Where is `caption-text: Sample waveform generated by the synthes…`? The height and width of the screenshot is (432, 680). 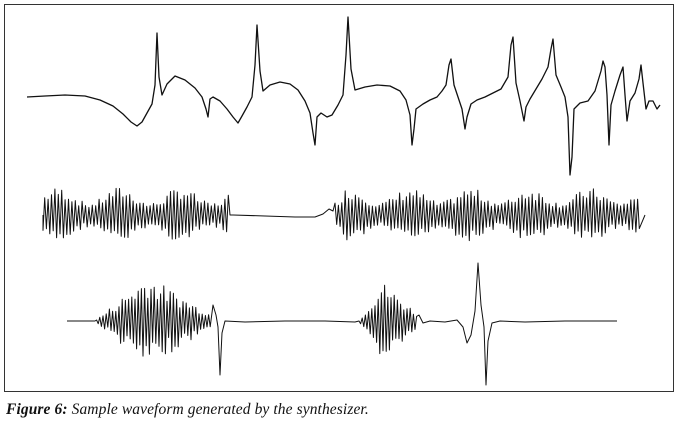 caption-text: Sample waveform generated by the synthes… is located at coordinates (220, 409).